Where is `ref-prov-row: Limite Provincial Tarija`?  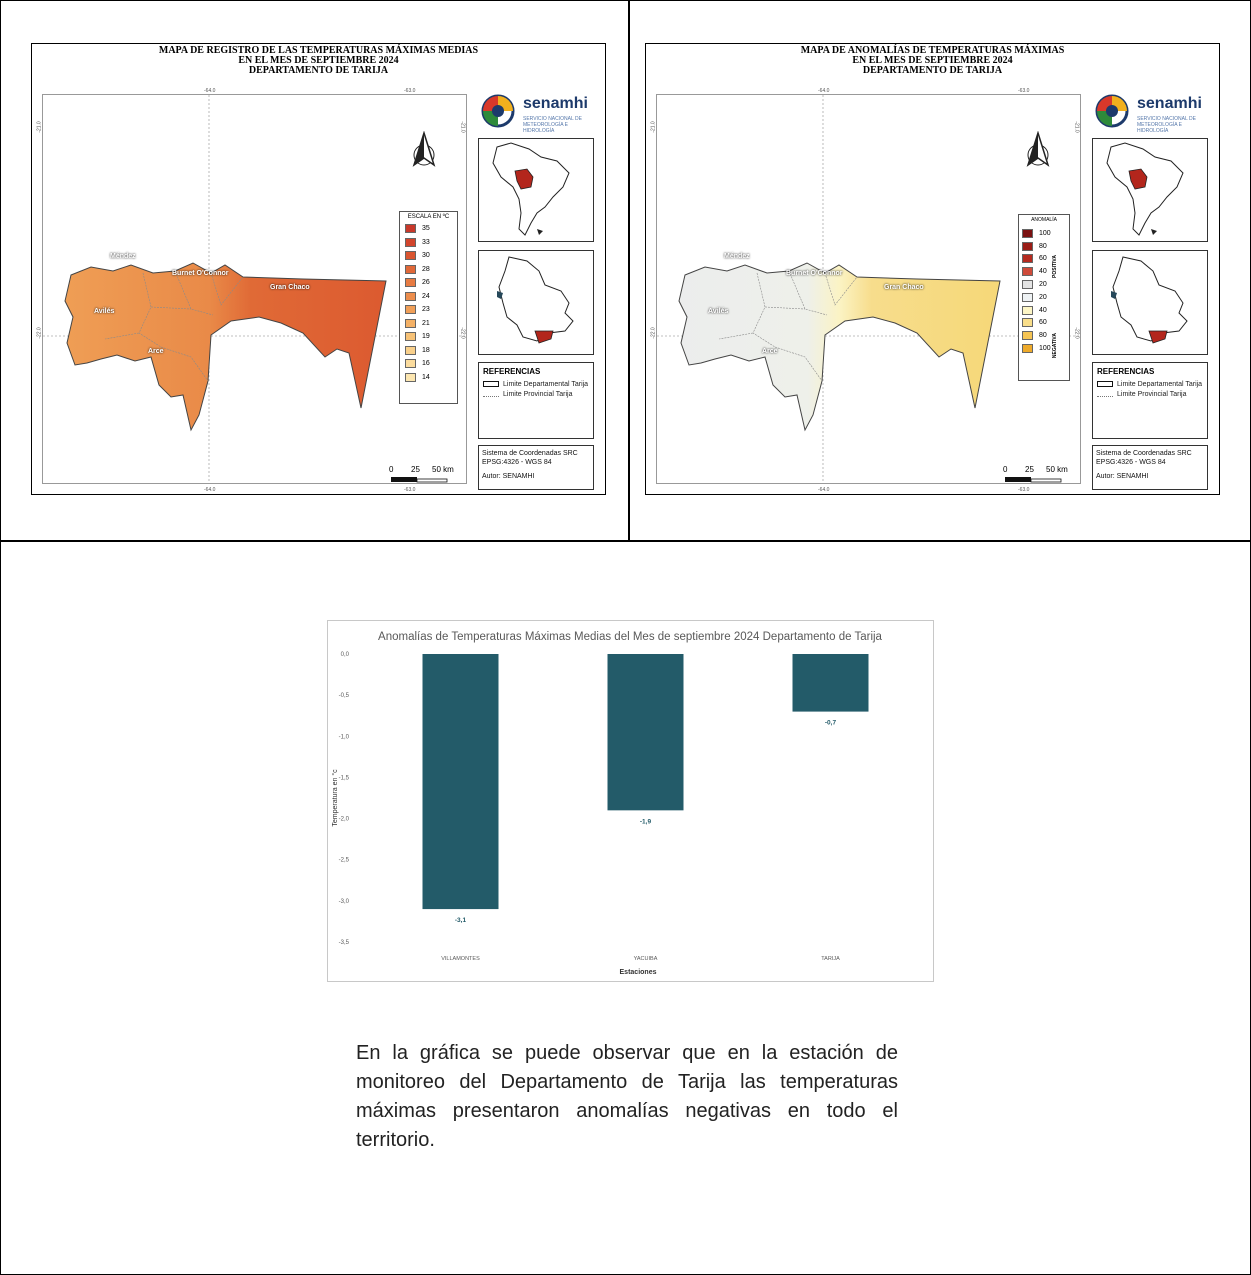
ref-prov-row: Limite Provincial Tarija is located at coordinates (1152, 394).